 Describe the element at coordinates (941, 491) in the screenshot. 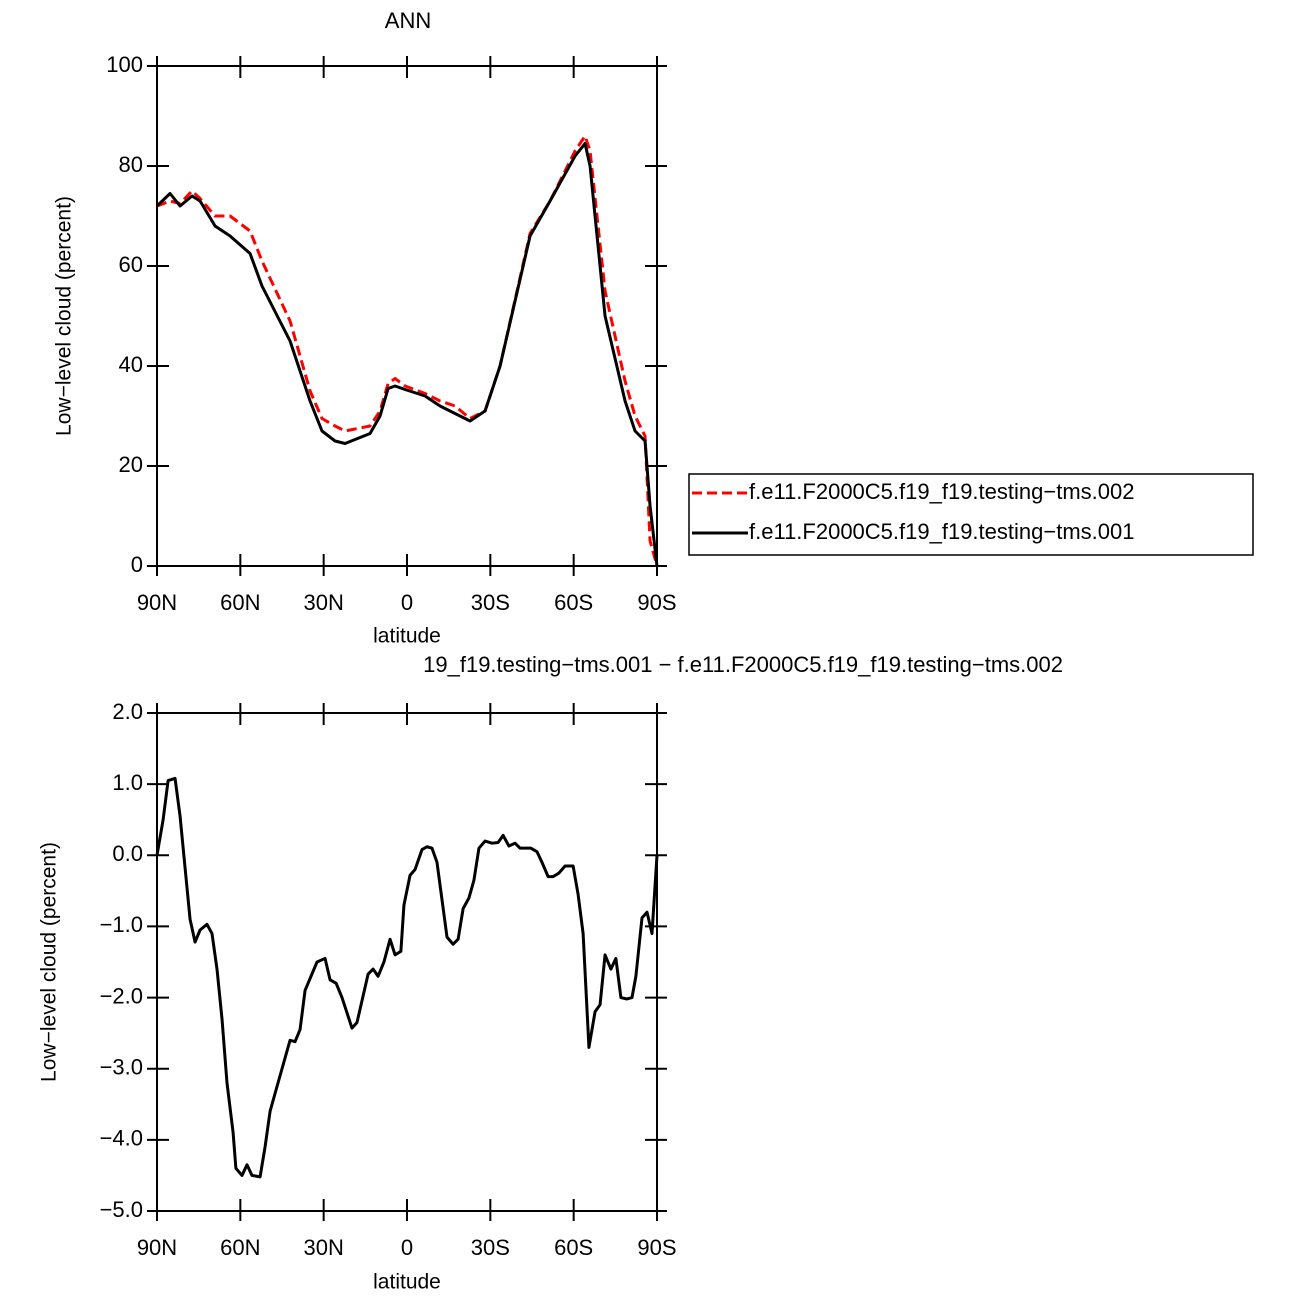

I see `legend-label: f.e11.F2000C5.f19_f19.testing−tms.002` at that location.